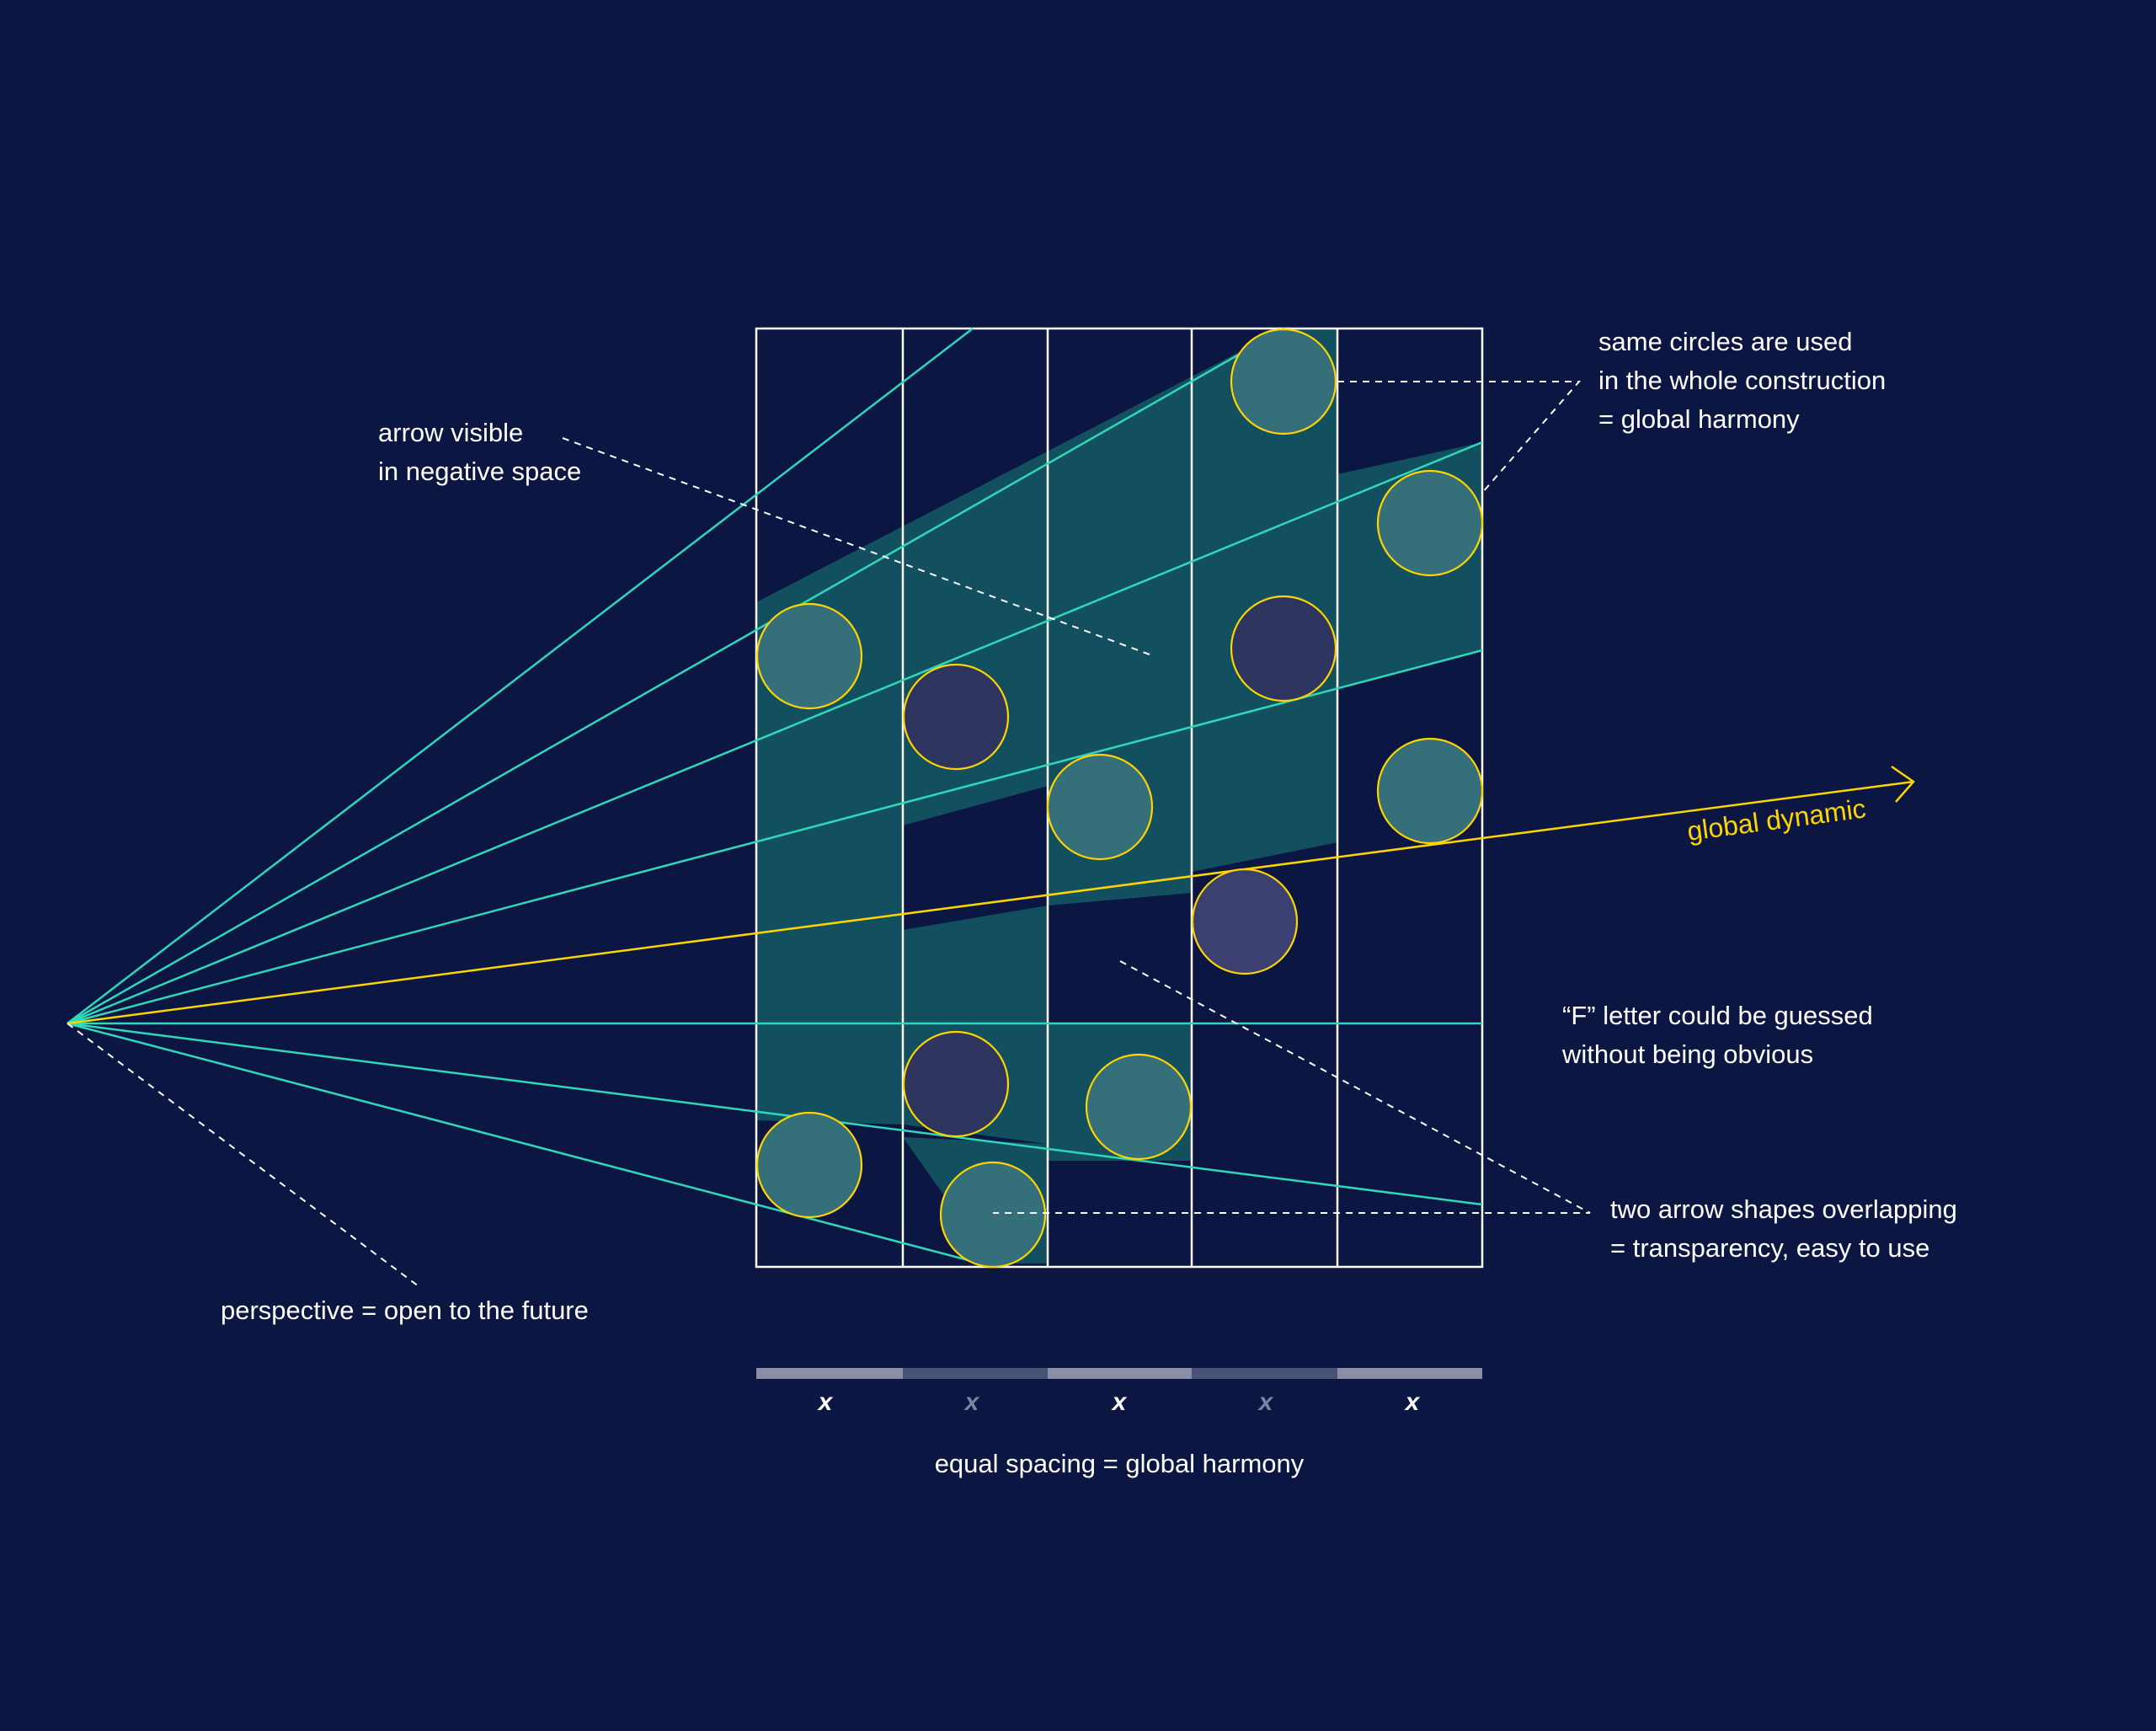 The height and width of the screenshot is (1731, 2156). I want to click on dynamic-line, so click(991, 902).